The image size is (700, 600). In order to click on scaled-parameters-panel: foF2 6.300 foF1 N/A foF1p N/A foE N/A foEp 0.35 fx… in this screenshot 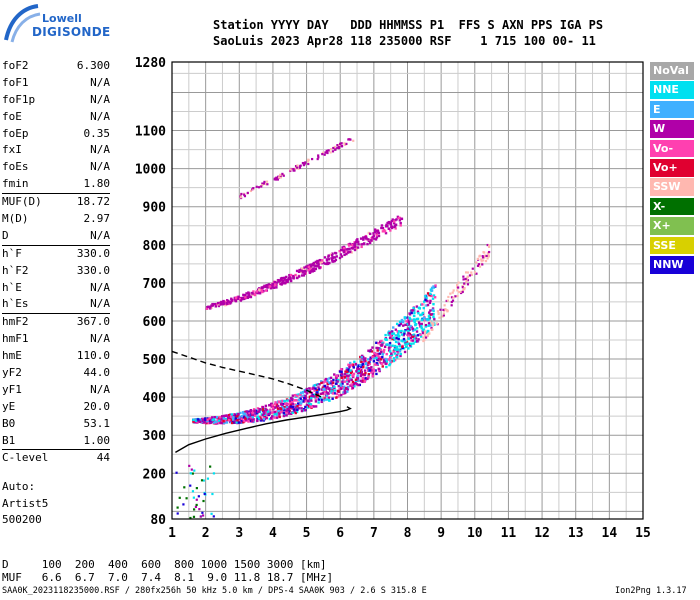, I will do `click(56, 262)`.